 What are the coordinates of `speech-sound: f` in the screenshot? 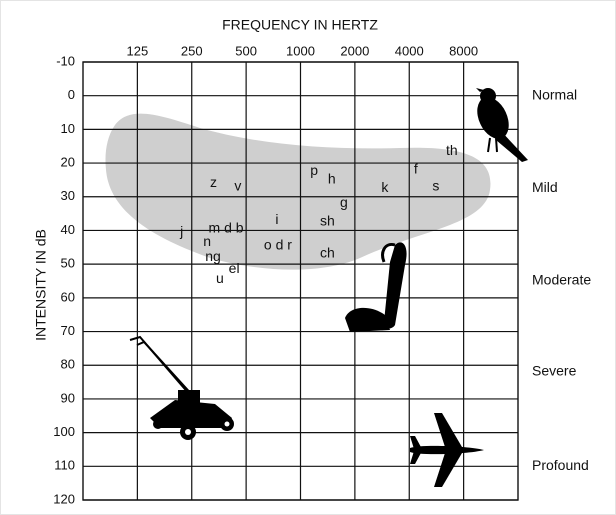 It's located at (416, 169).